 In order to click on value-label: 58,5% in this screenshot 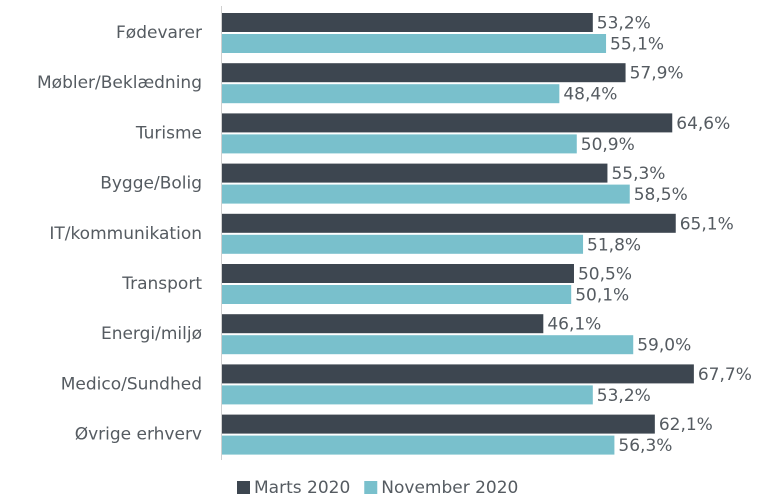, I will do `click(661, 195)`.